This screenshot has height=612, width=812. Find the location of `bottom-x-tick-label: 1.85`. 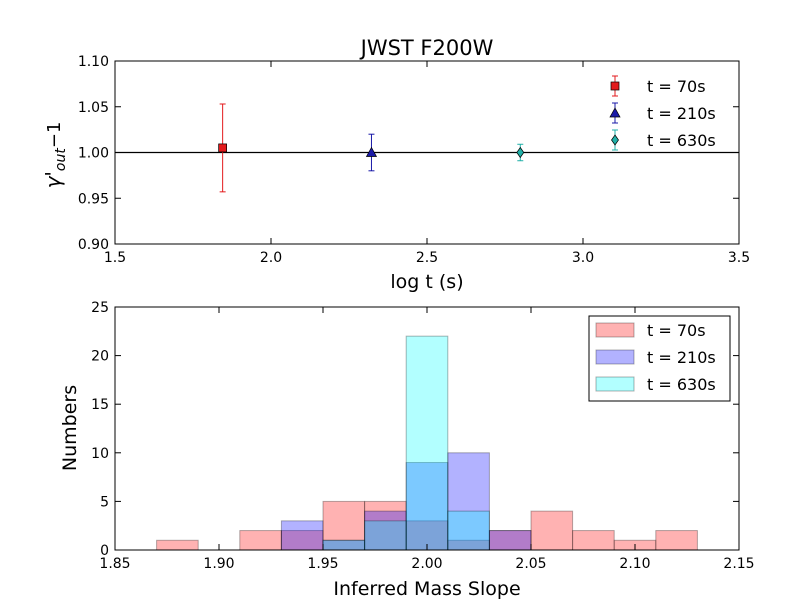

bottom-x-tick-label: 1.85 is located at coordinates (114, 564).